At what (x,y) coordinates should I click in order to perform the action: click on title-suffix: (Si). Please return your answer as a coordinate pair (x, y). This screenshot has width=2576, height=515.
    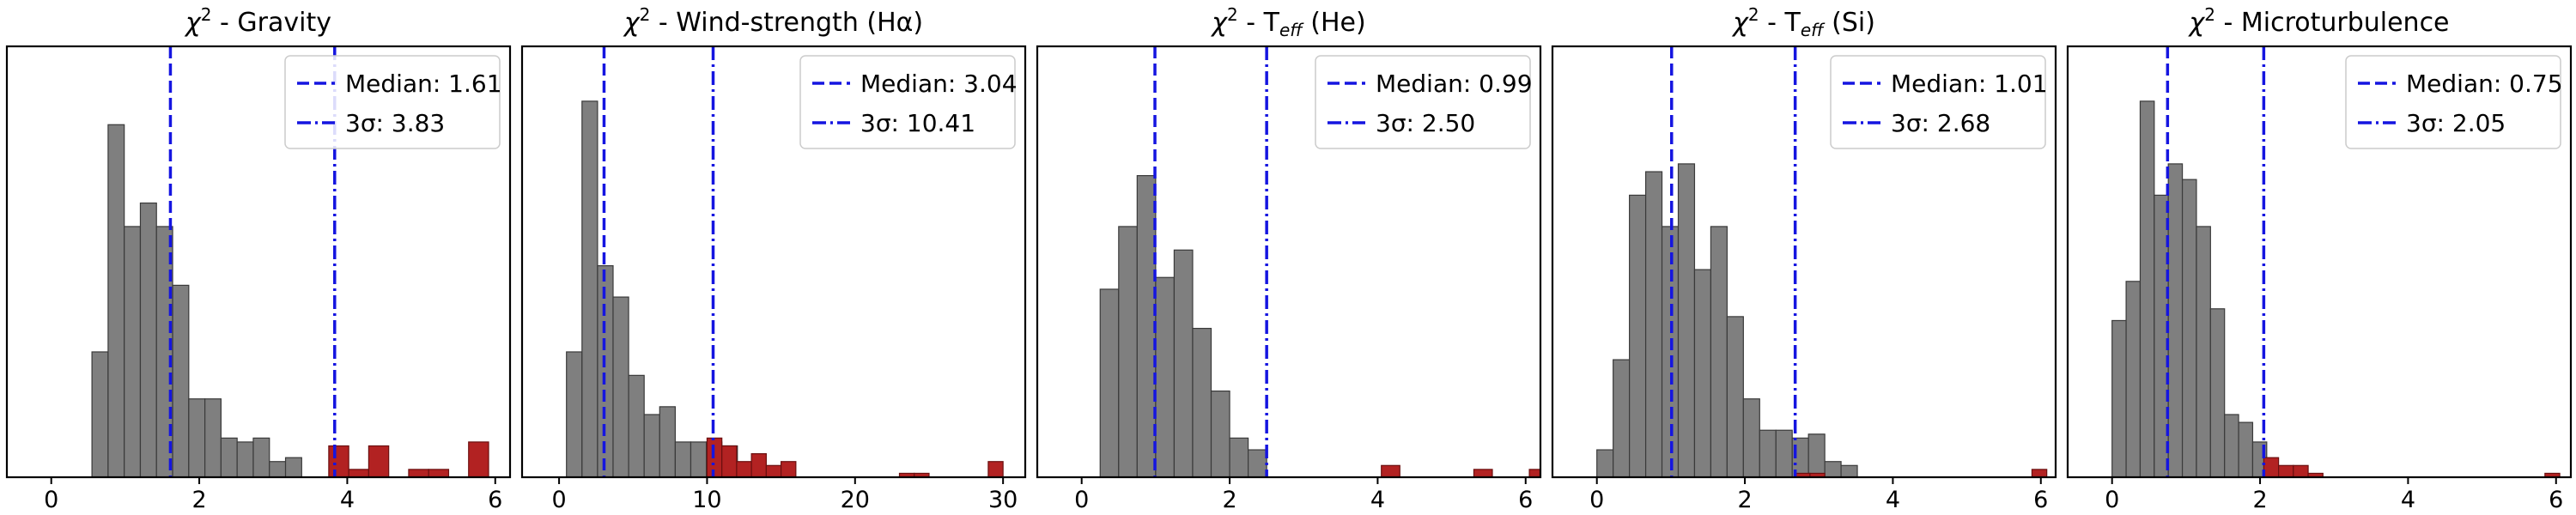
    Looking at the image, I should click on (1850, 23).